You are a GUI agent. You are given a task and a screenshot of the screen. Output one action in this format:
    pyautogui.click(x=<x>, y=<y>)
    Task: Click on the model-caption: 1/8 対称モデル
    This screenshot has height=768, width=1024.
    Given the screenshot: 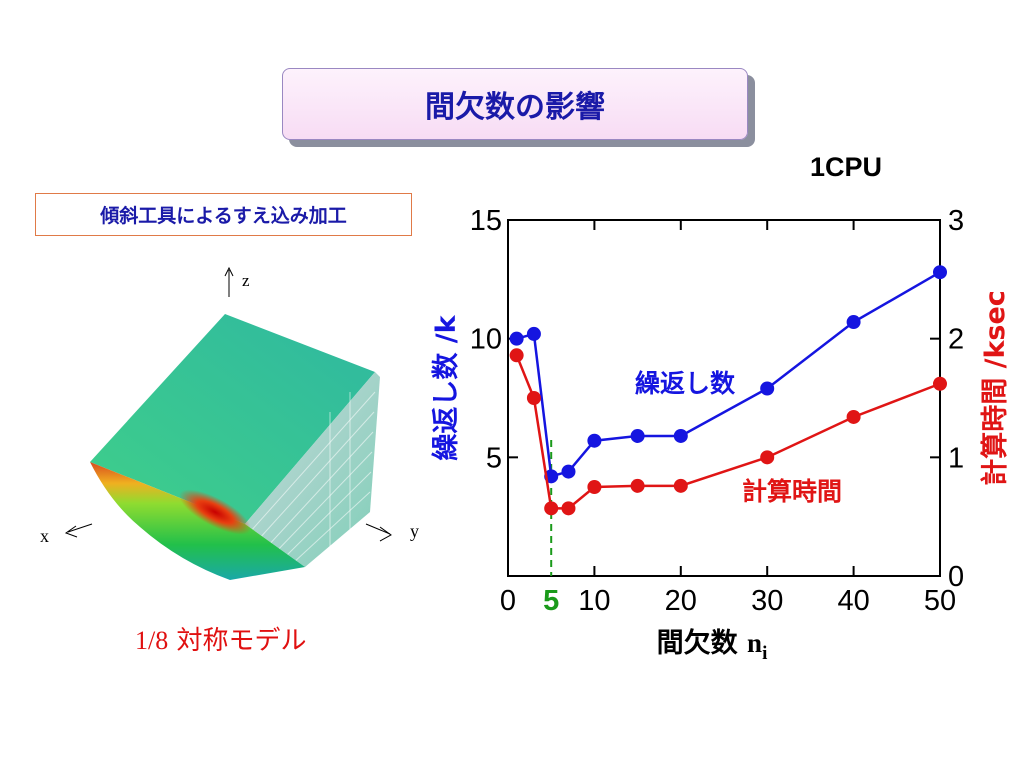 What is the action you would take?
    pyautogui.click(x=221, y=638)
    